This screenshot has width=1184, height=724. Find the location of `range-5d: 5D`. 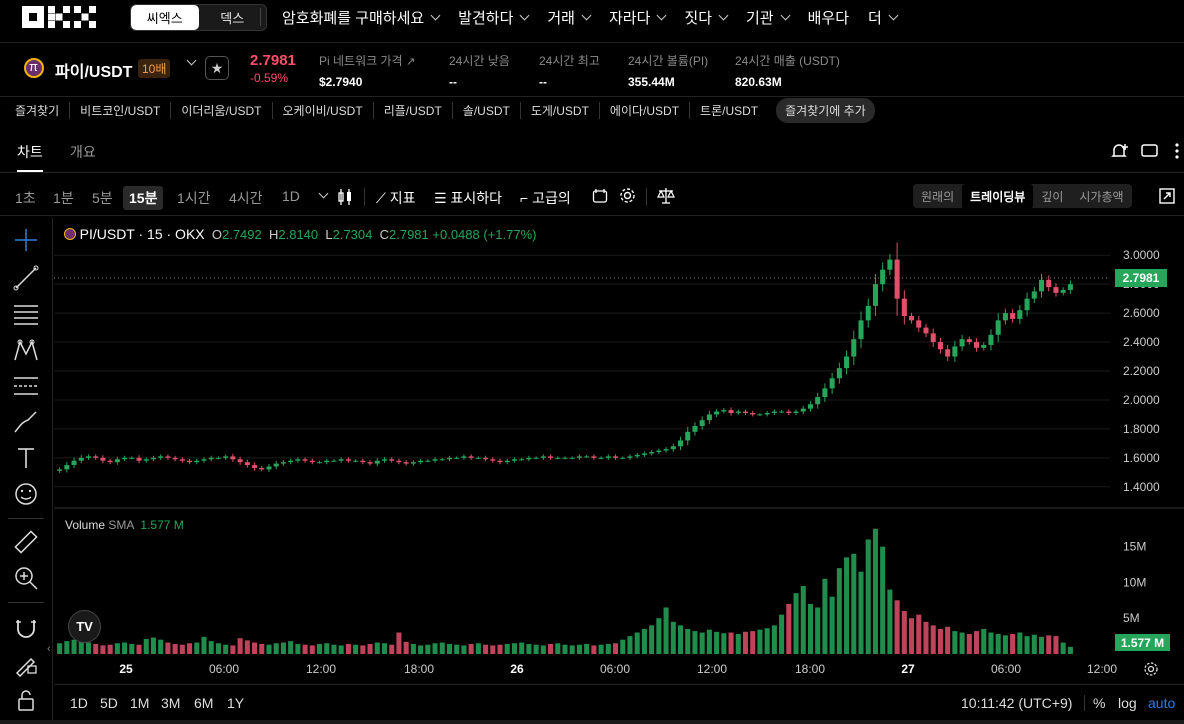

range-5d: 5D is located at coordinates (109, 703).